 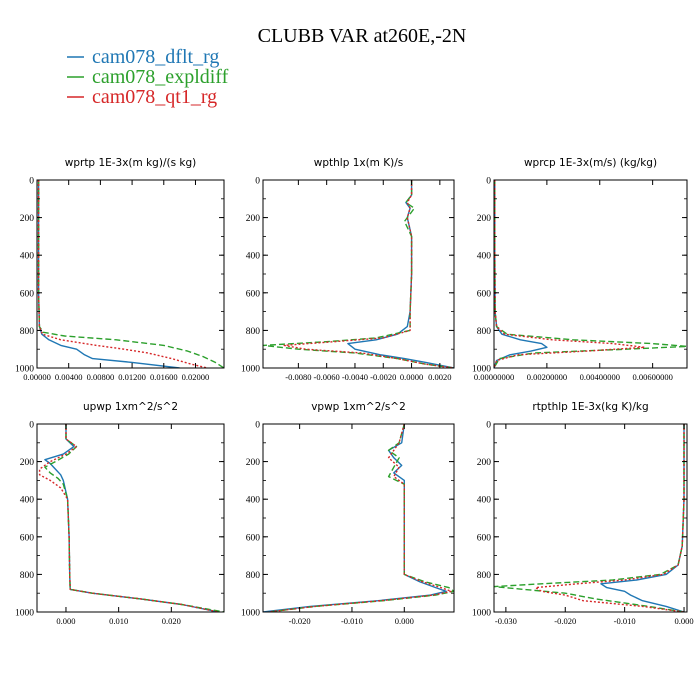 What do you see at coordinates (171, 621) in the screenshot?
I see `x-tick-label: 0.020` at bounding box center [171, 621].